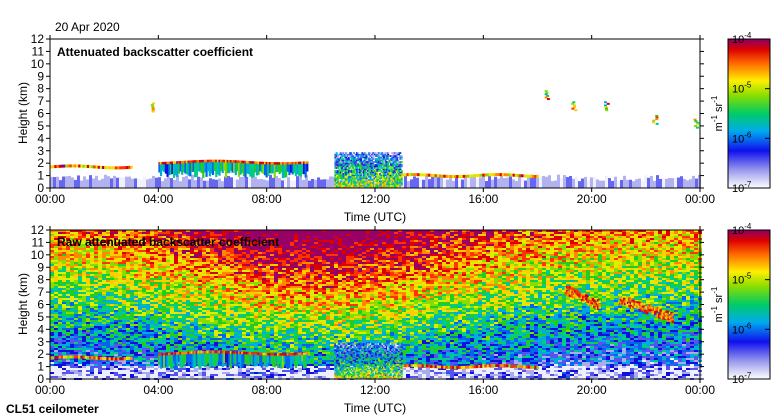  I want to click on colorbar-top: 10⁻⁴ 10⁻⁵ 10⁻⁶ 10⁻⁷ m-1 sr-1, so click(740, 113).